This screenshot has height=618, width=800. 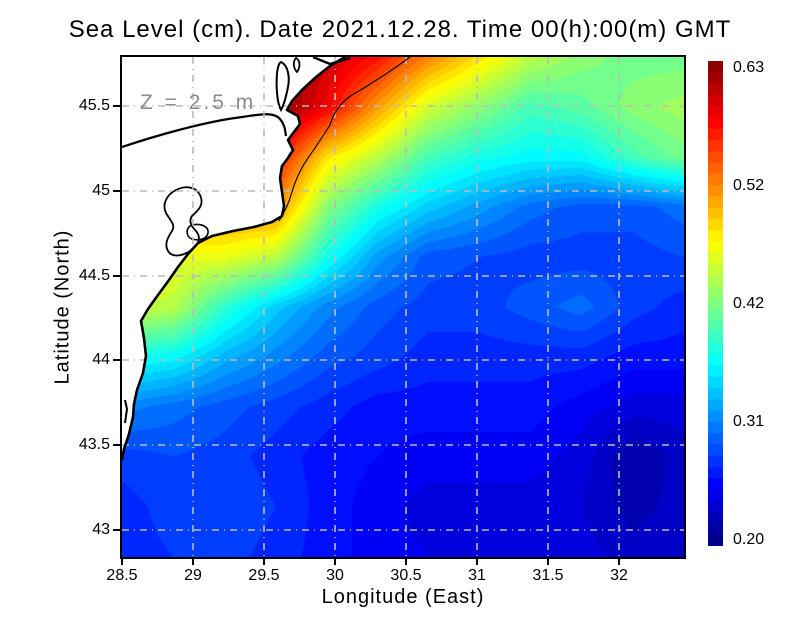 What do you see at coordinates (715, 303) in the screenshot?
I see `colorbar` at bounding box center [715, 303].